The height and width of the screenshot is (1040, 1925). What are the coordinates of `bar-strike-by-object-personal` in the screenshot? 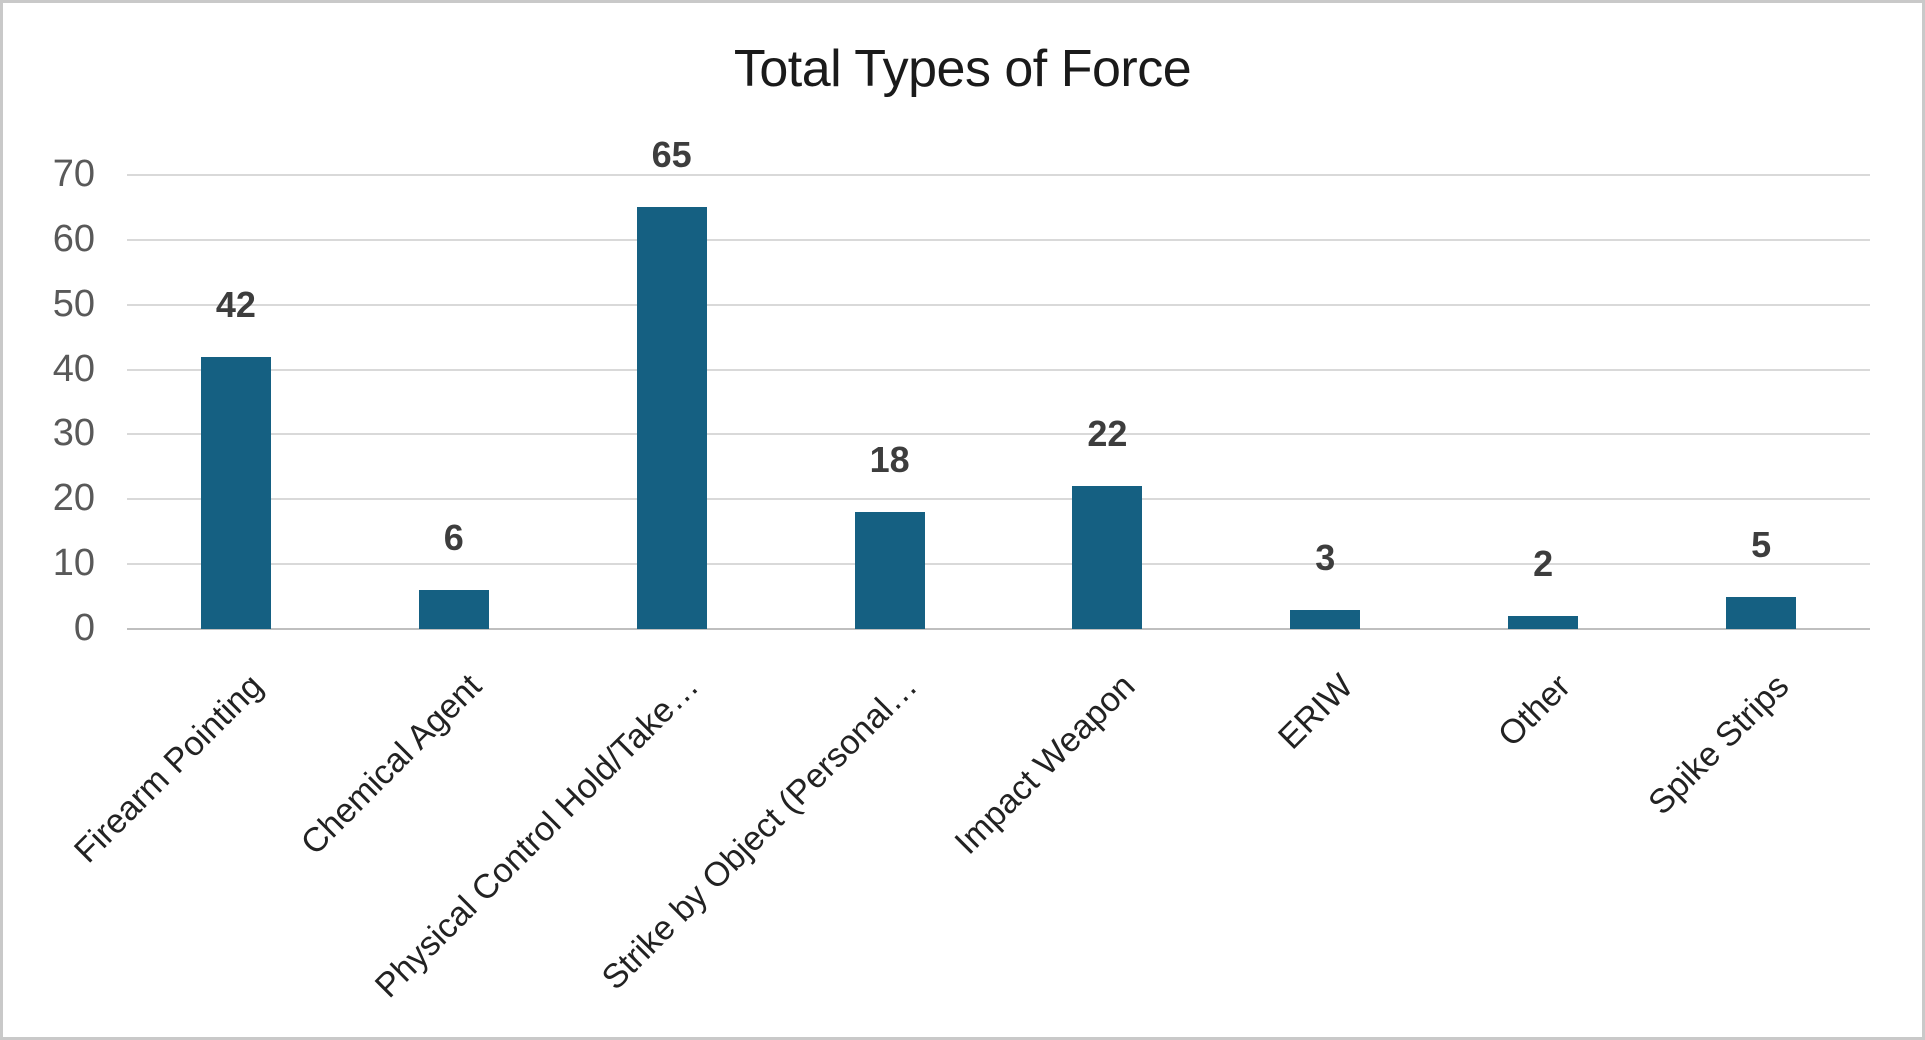 It's located at (889, 570).